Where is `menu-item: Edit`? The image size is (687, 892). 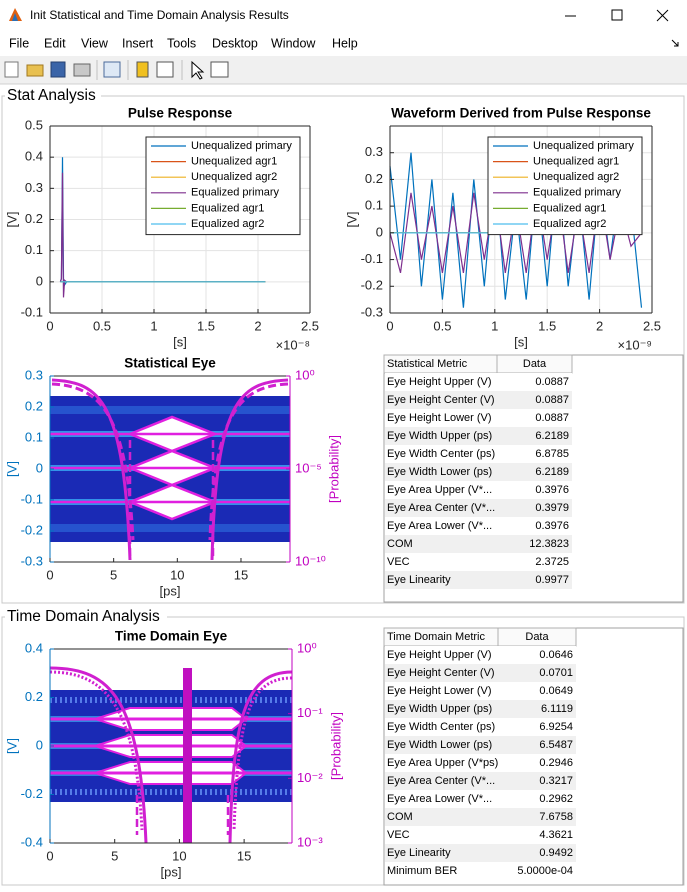 menu-item: Edit is located at coordinates (55, 43).